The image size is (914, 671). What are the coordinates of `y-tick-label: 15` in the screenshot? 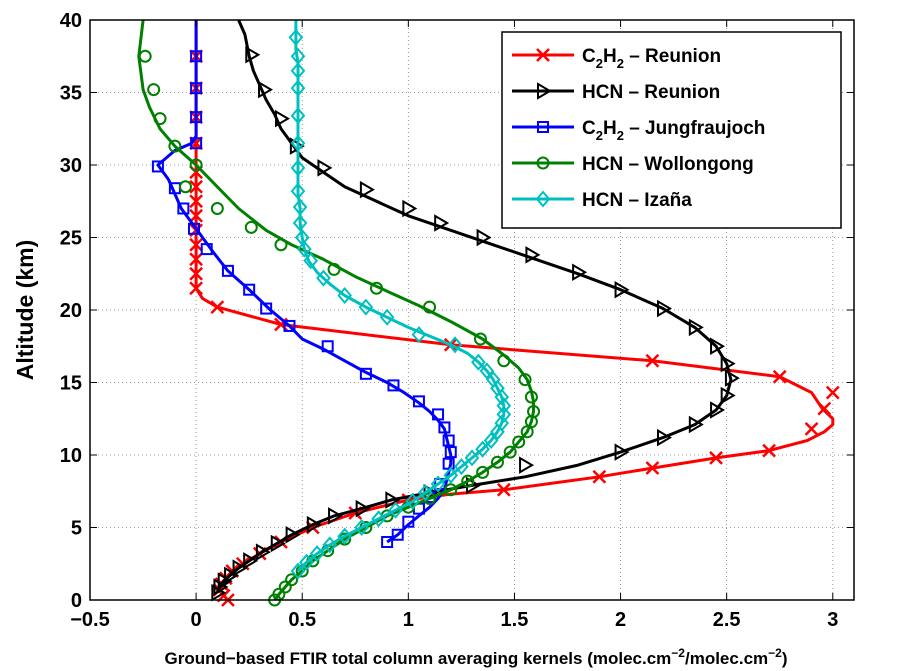 It's located at (71, 384).